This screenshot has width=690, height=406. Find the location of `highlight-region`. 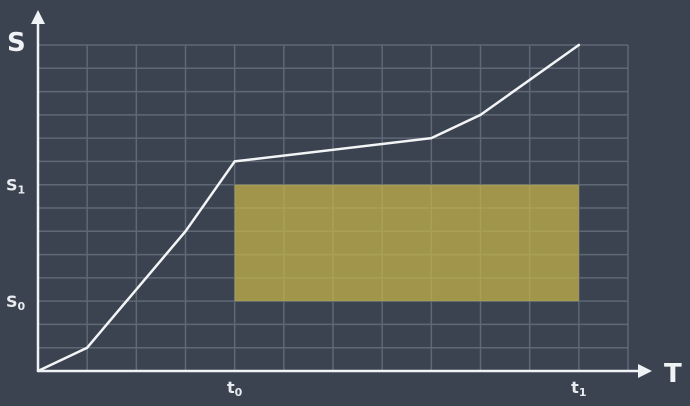

highlight-region is located at coordinates (406, 243).